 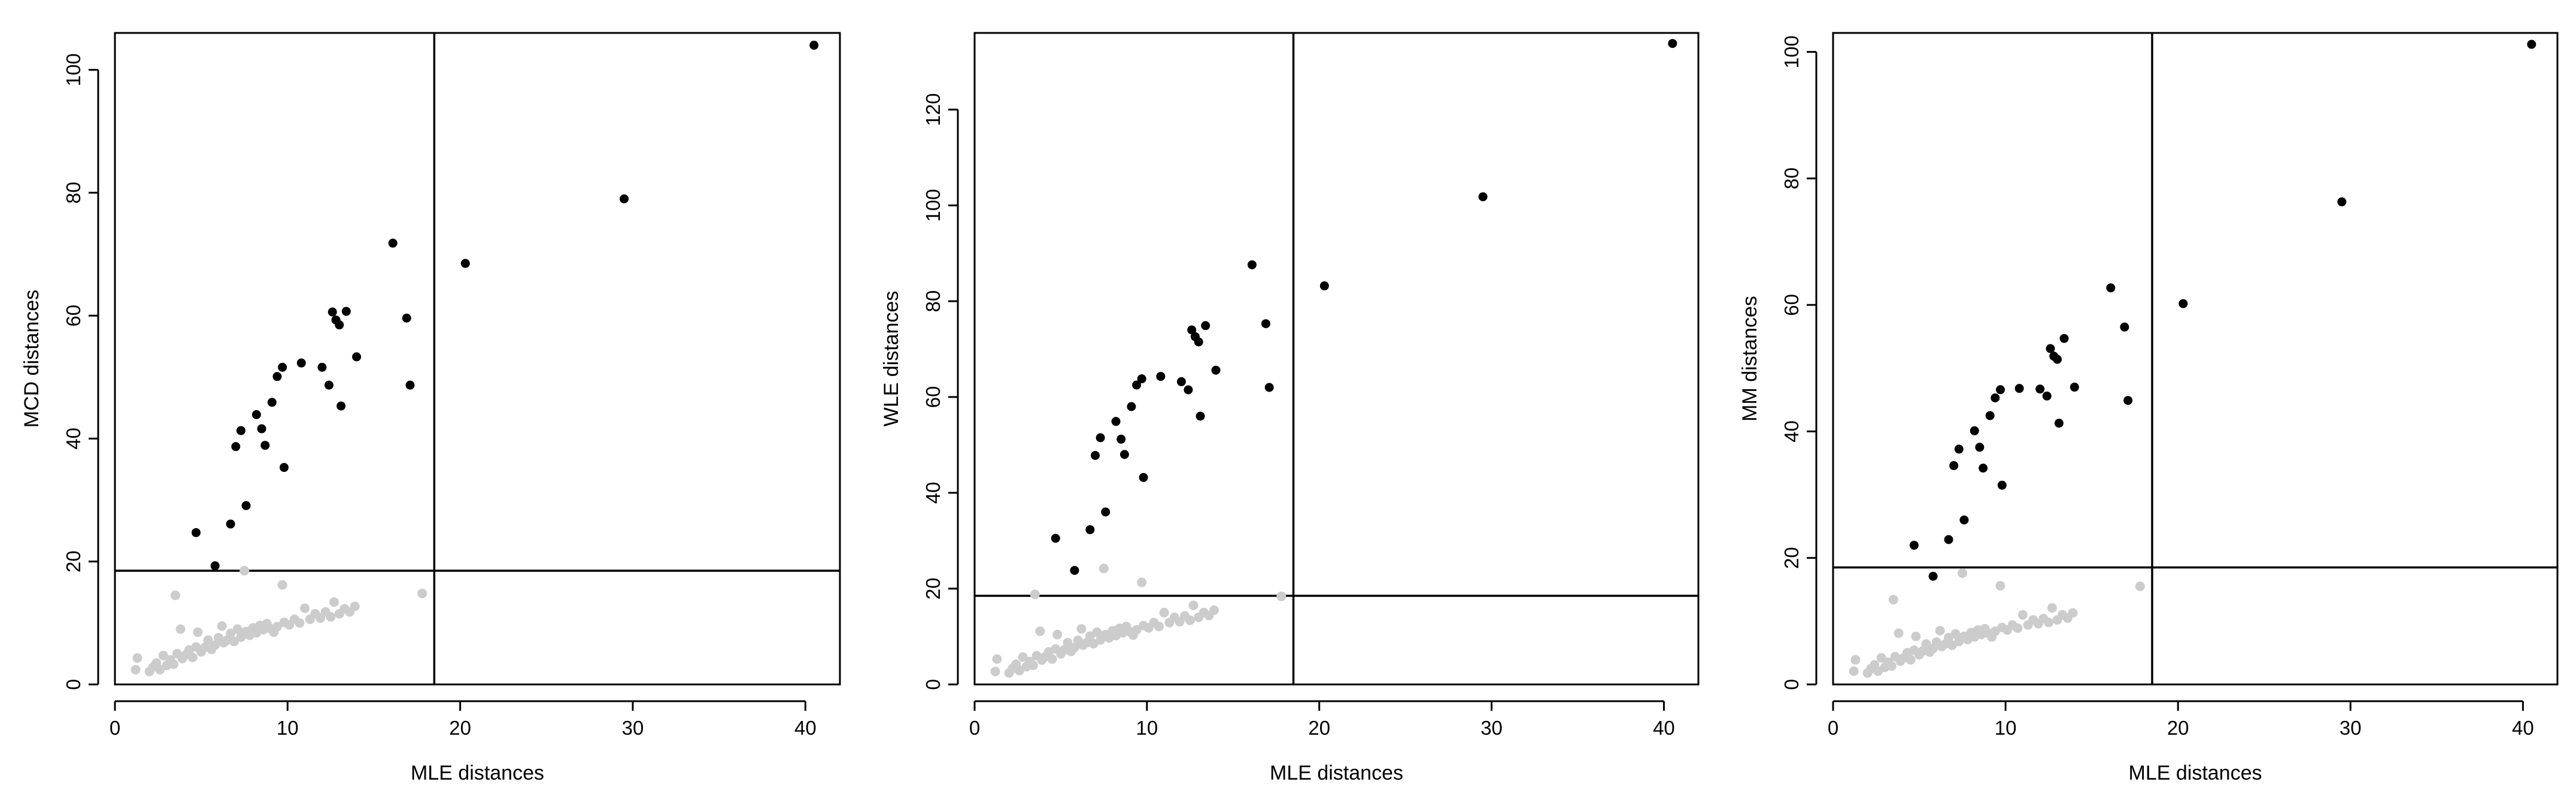 I want to click on panel-mm-x-tick-label: 30, so click(x=2351, y=728).